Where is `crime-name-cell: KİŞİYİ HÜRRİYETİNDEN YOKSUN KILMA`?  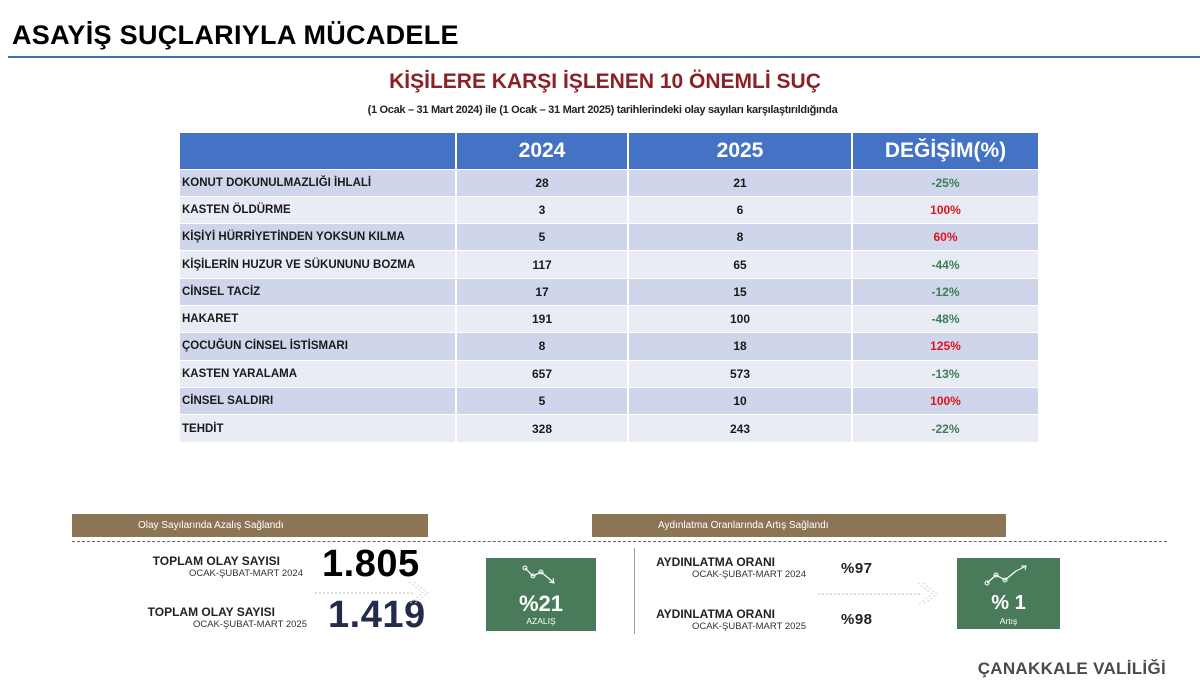
crime-name-cell: KİŞİYİ HÜRRİYETİNDEN YOKSUN KILMA is located at coordinates (318, 237).